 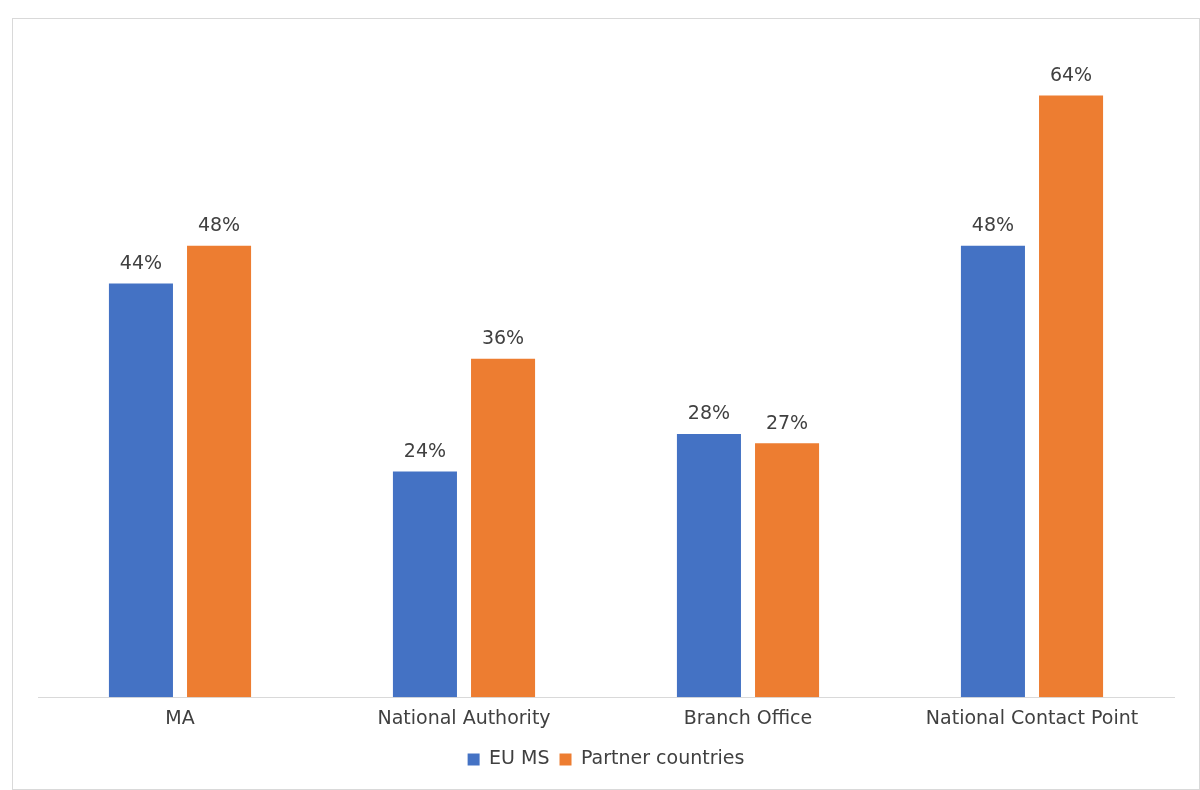 I want to click on data-label: 27%, so click(x=787, y=421).